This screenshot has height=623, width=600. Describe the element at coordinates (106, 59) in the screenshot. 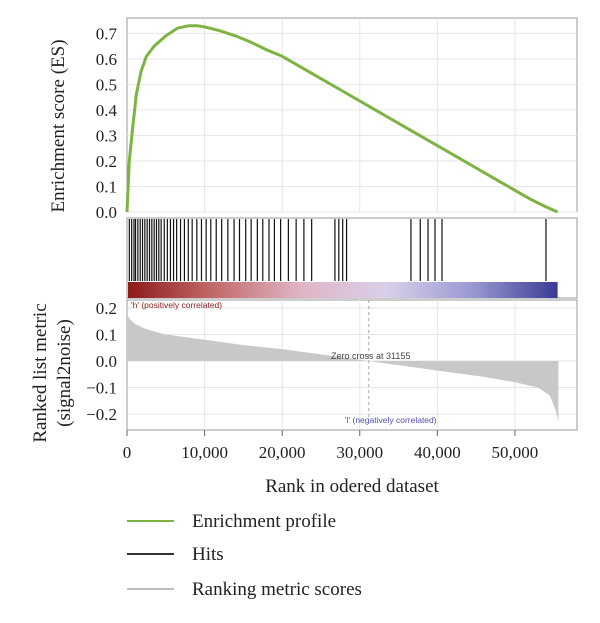

I see `es-y-tick-label: 0.6` at that location.